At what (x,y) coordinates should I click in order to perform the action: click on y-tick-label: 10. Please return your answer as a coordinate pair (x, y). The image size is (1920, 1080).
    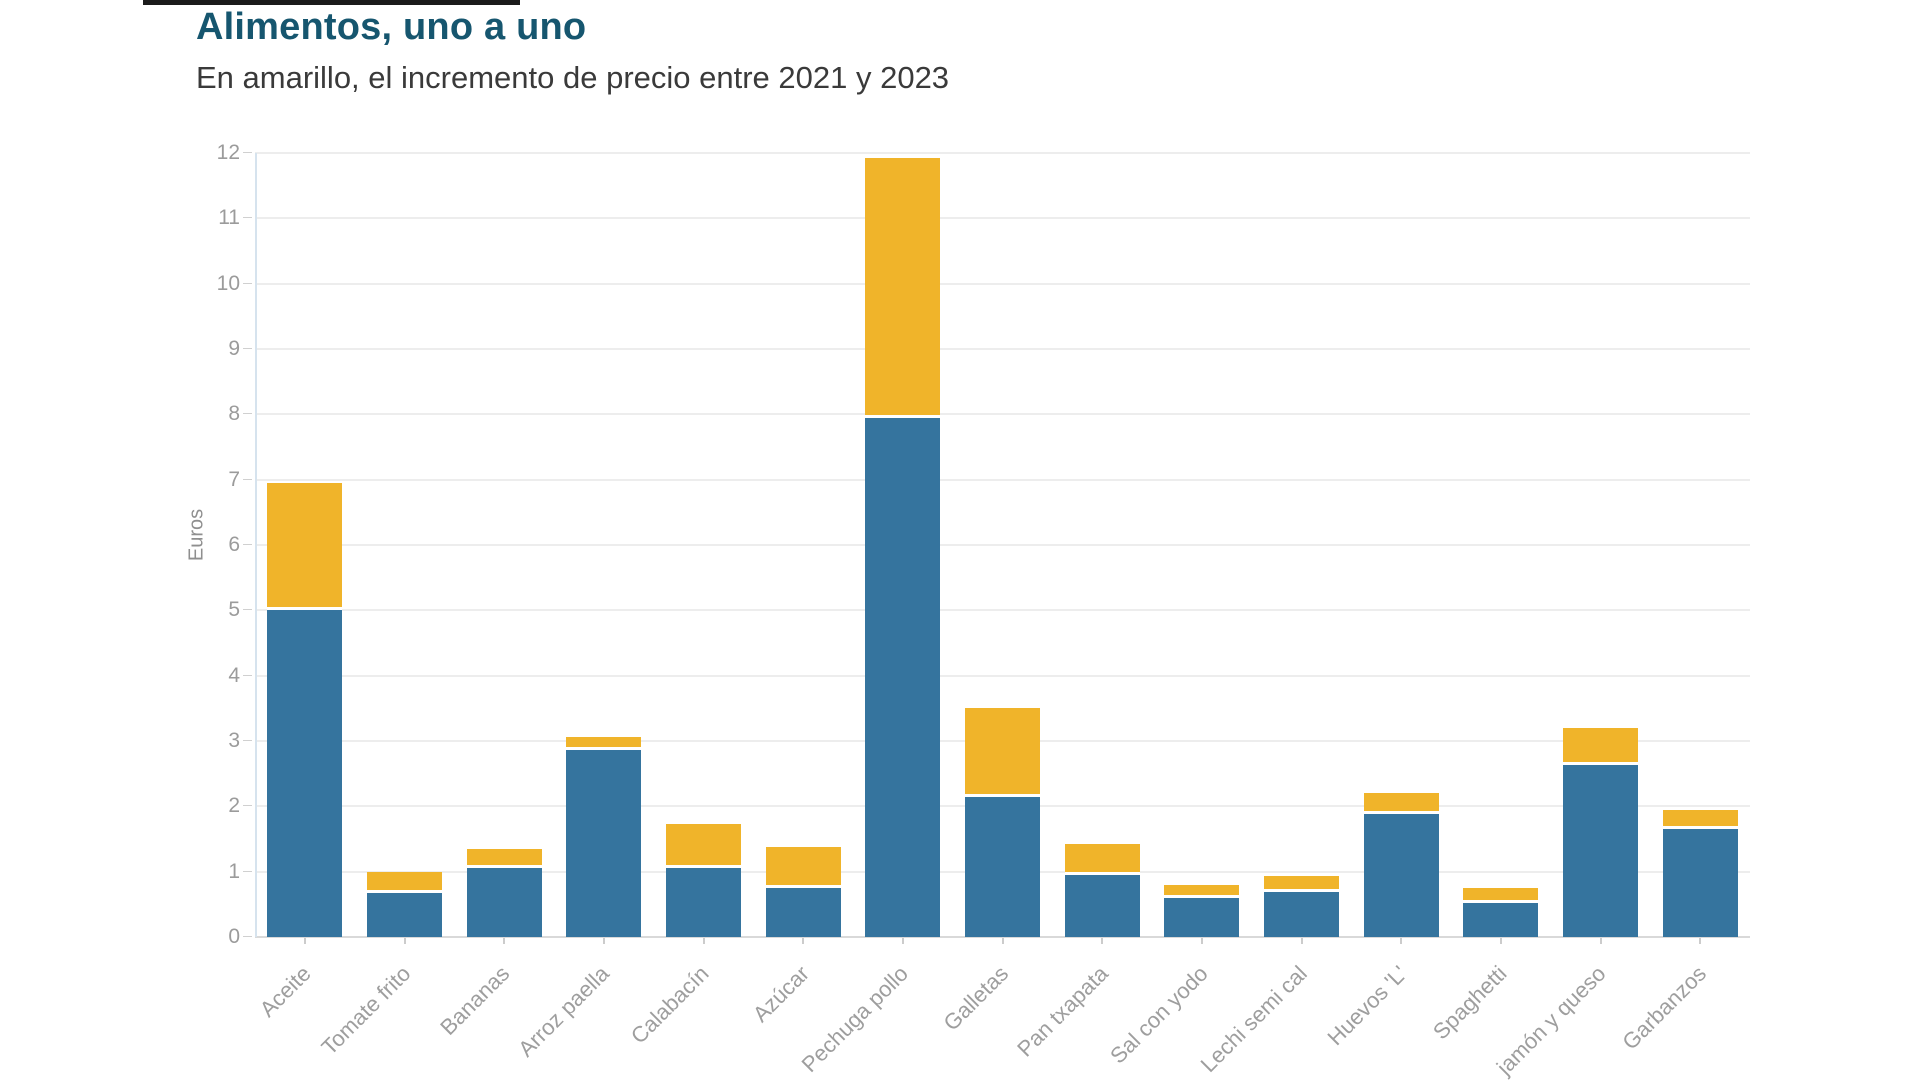
    Looking at the image, I should click on (228, 283).